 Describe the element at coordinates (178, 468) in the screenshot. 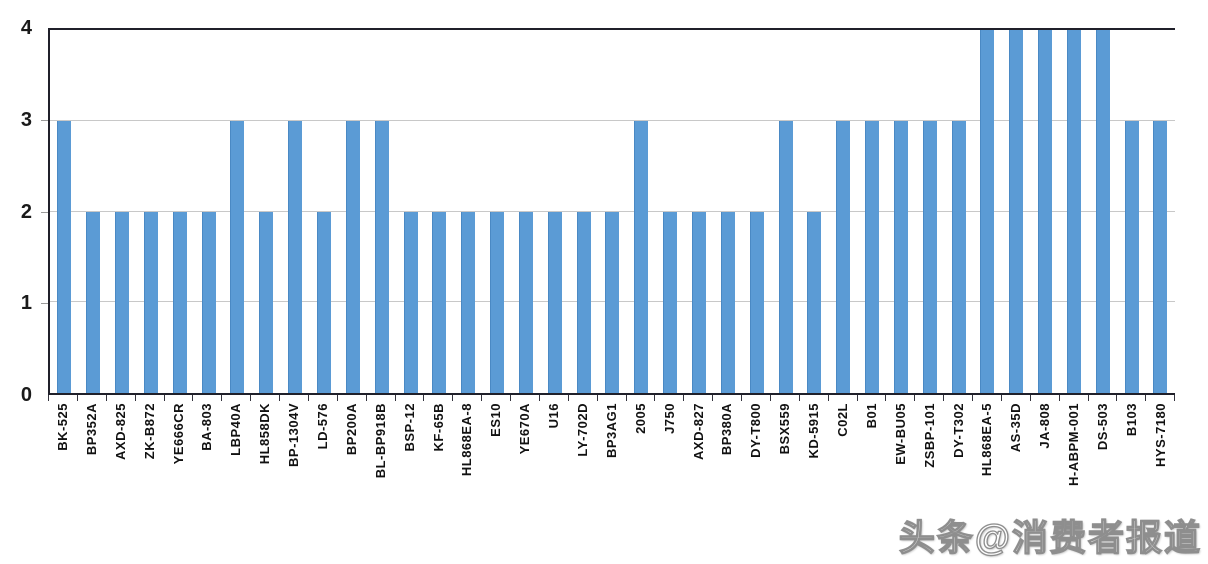

I see `x-label-cell: YE666CR` at that location.